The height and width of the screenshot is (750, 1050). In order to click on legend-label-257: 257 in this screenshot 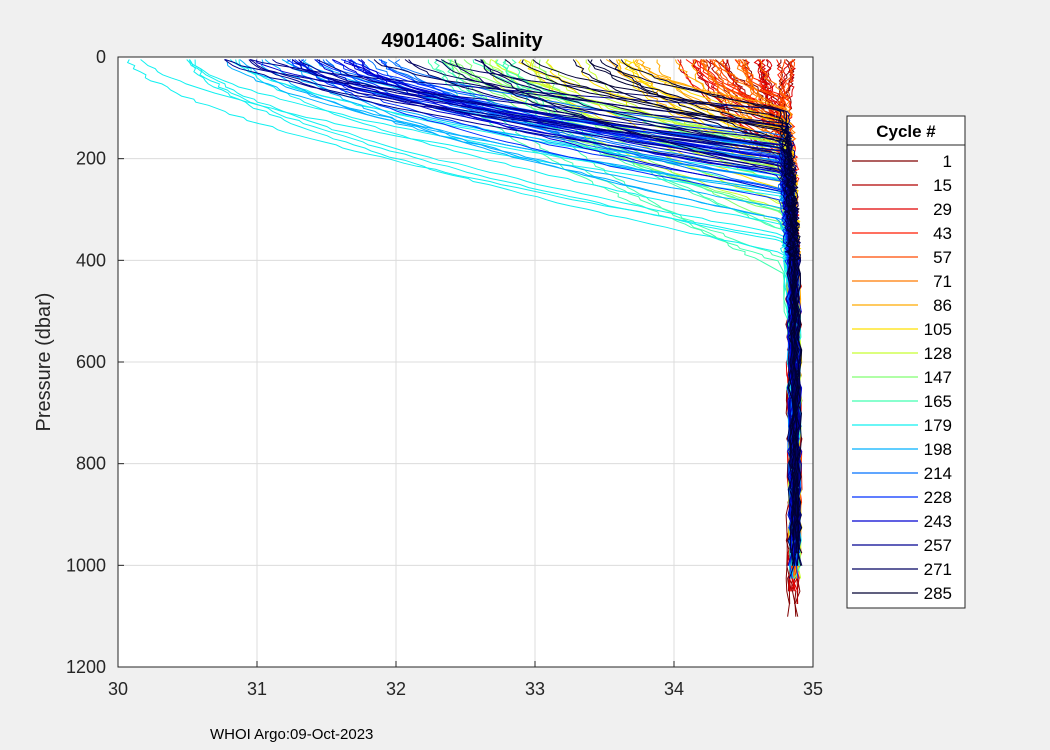, I will do `click(938, 545)`.